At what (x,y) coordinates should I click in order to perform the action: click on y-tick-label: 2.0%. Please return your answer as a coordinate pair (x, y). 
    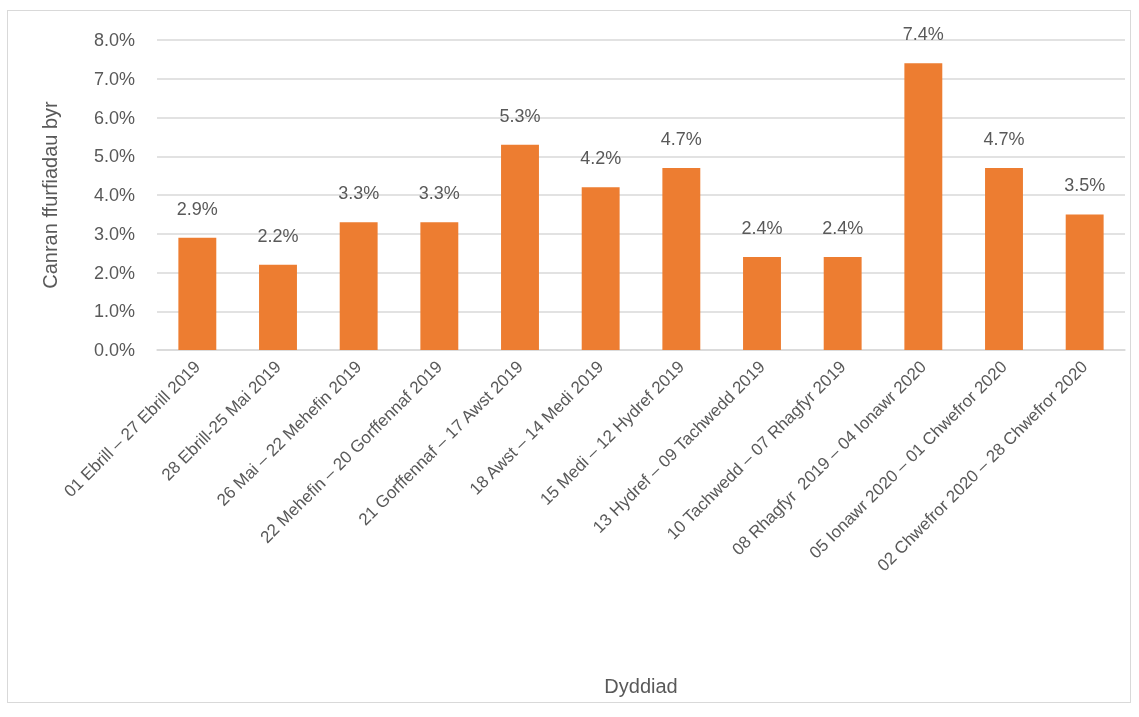
    Looking at the image, I should click on (114, 272).